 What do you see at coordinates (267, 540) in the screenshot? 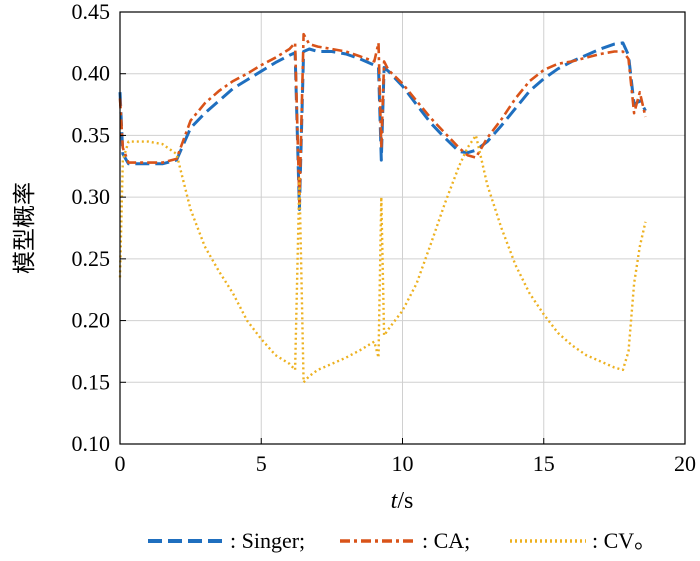
I see `legend-label-0: : Singer;` at bounding box center [267, 540].